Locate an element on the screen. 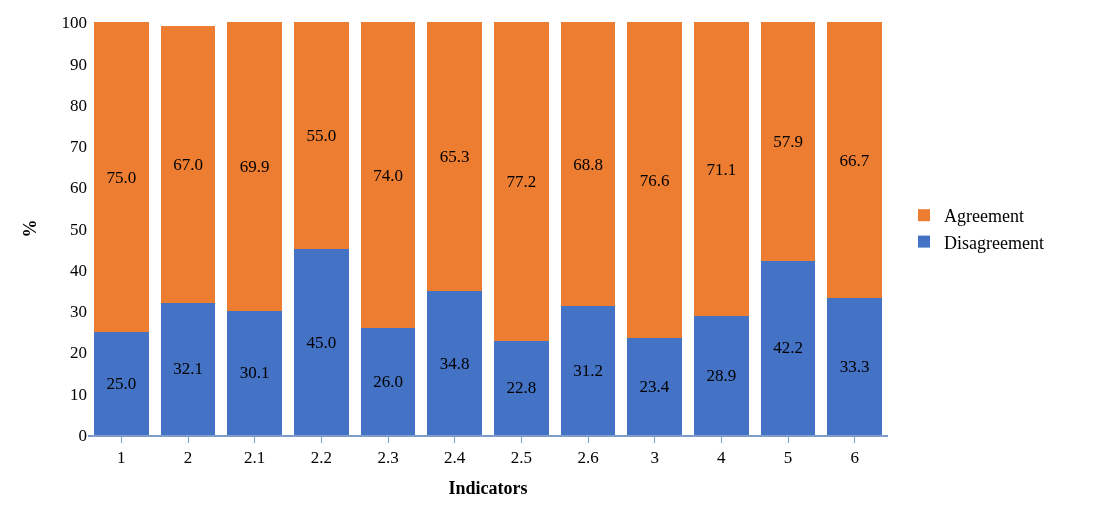 This screenshot has height=506, width=1106. data-label: 25.0 is located at coordinates (121, 383).